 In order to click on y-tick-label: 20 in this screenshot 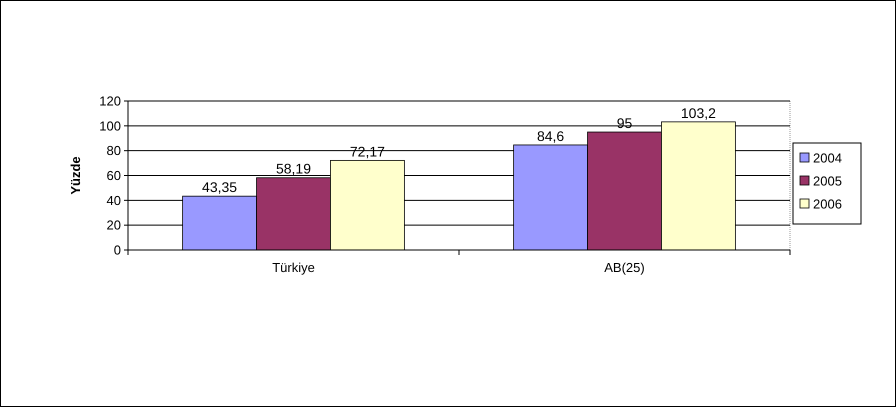, I will do `click(113, 225)`.